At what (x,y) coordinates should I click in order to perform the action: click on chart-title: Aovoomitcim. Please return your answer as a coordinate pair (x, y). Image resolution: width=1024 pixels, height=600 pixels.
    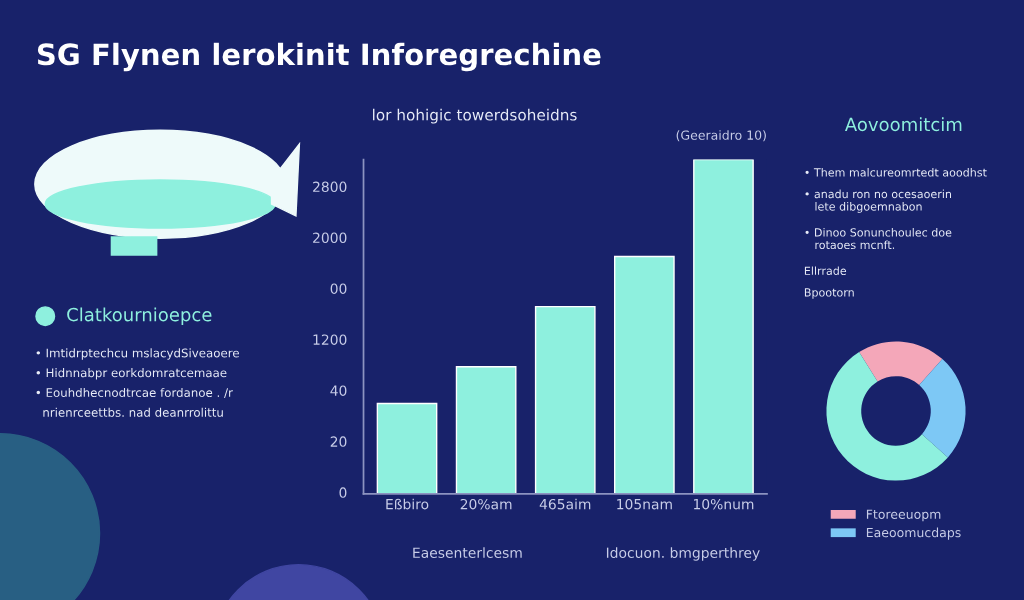
    Looking at the image, I should click on (903, 124).